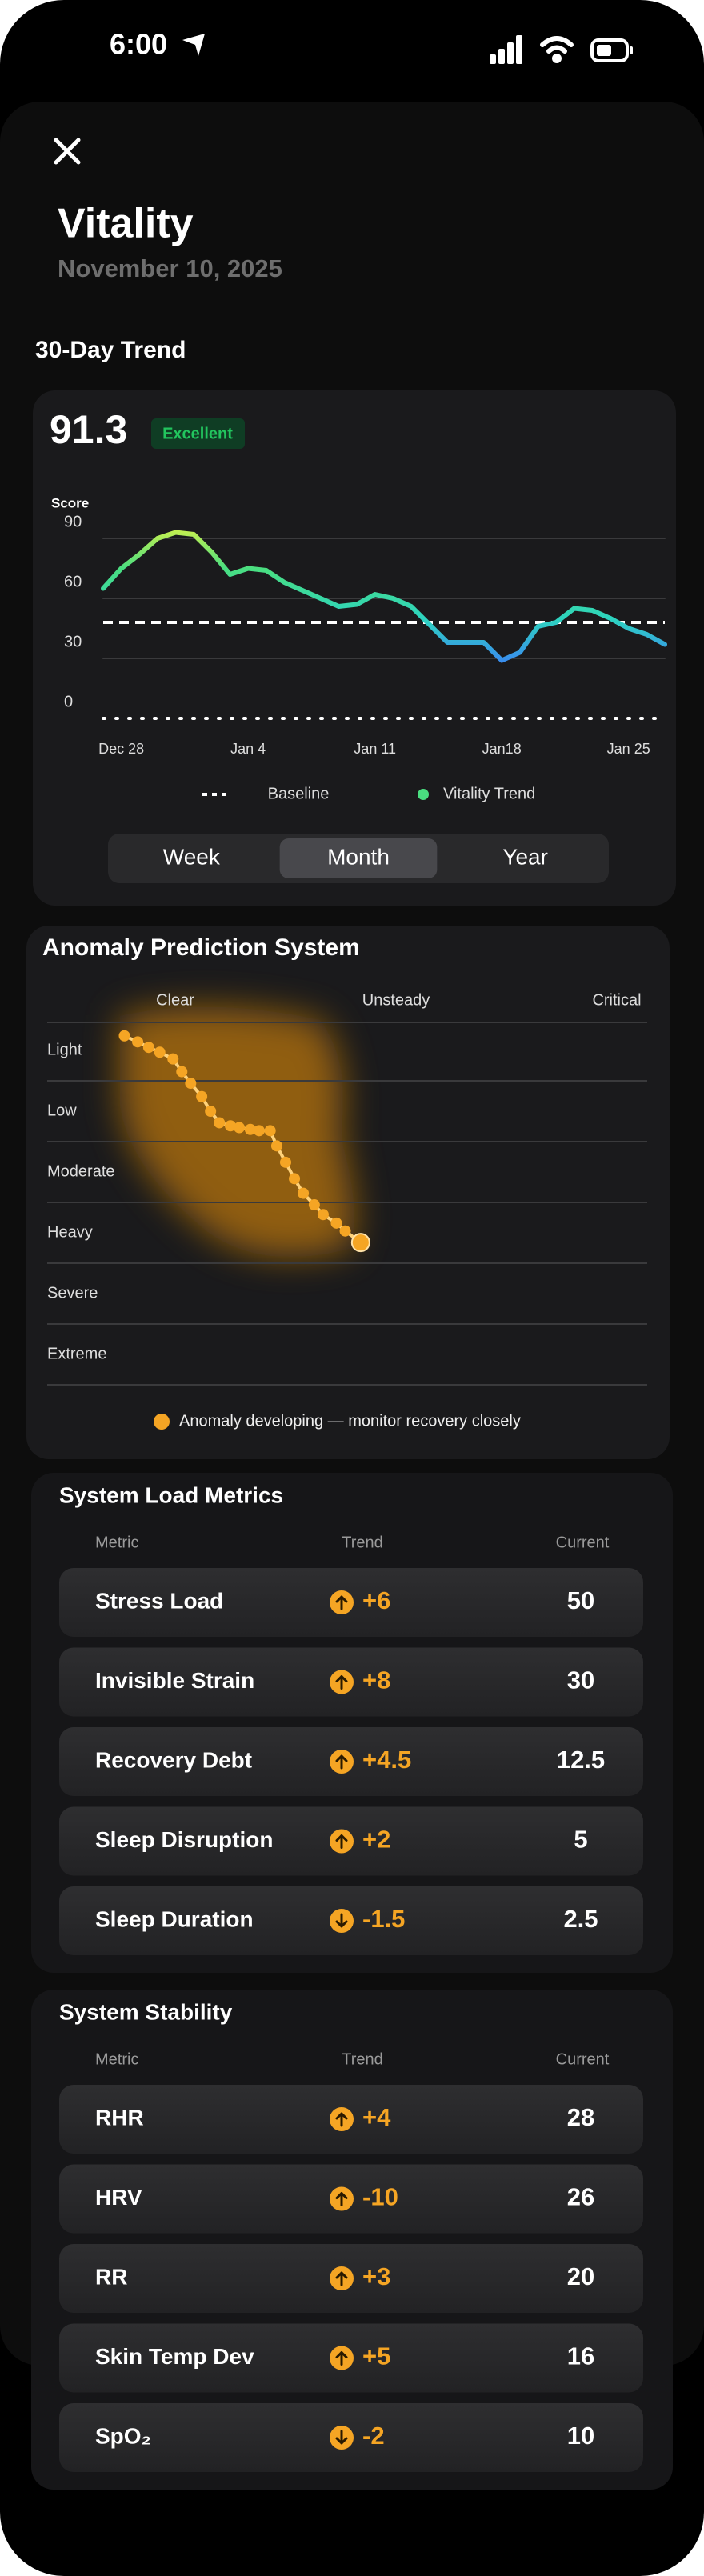  Describe the element at coordinates (376, 2276) in the screenshot. I see `trend-value: +3` at that location.